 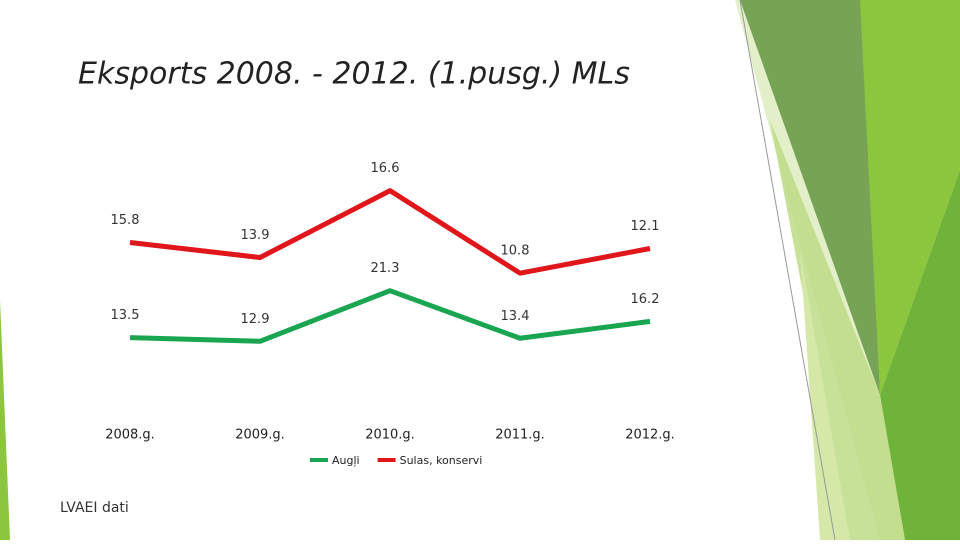 I want to click on data-label: 16.2, so click(x=645, y=299).